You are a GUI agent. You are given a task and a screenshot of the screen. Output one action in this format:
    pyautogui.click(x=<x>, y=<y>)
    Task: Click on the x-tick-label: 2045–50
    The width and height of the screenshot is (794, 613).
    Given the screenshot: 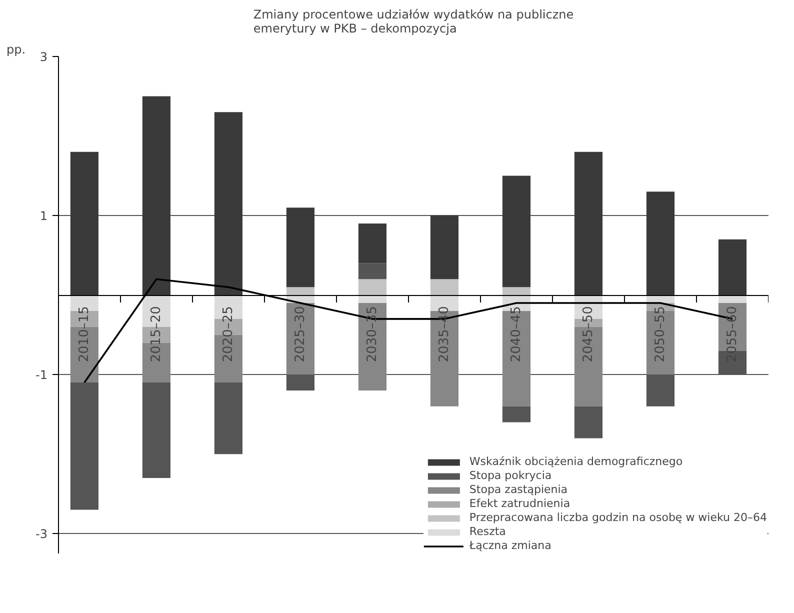 What is the action you would take?
    pyautogui.click(x=588, y=334)
    